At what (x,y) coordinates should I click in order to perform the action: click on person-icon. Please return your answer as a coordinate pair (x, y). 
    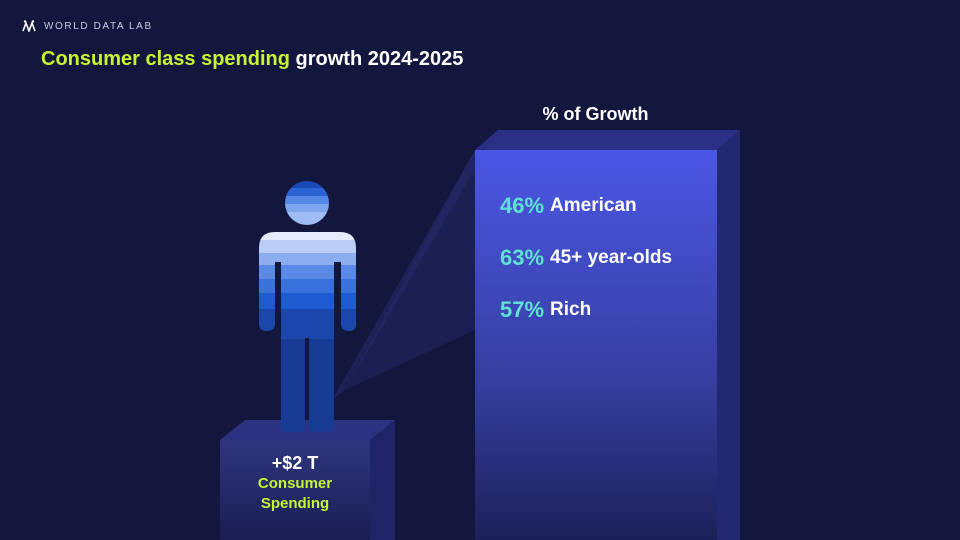
    Looking at the image, I should click on (307, 306).